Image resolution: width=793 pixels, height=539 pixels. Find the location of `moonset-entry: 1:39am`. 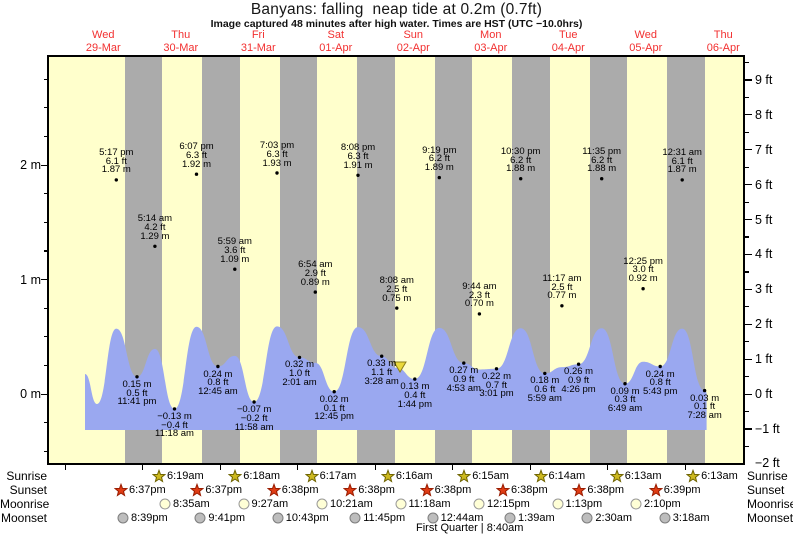

moonset-entry: 1:39am is located at coordinates (529, 518).